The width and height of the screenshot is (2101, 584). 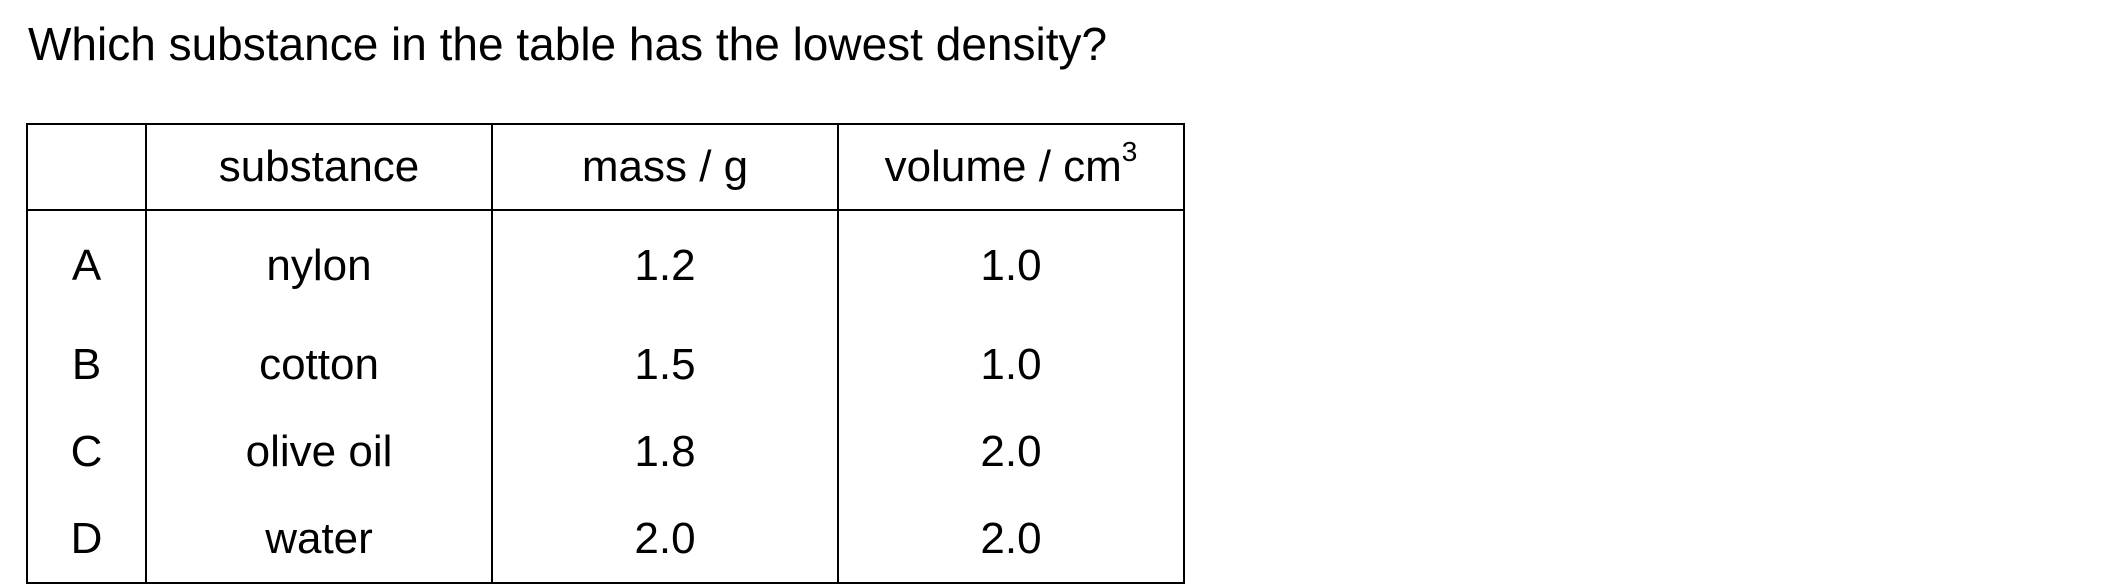 I want to click on cell-substance: nylon, so click(x=319, y=265).